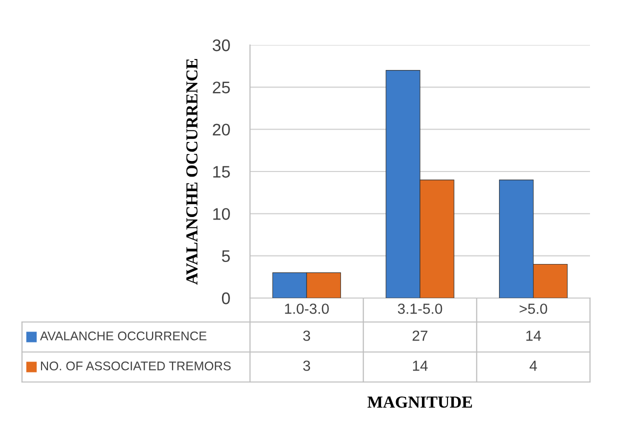 Image resolution: width=629 pixels, height=436 pixels. I want to click on y-tick-label: 5, so click(226, 256).